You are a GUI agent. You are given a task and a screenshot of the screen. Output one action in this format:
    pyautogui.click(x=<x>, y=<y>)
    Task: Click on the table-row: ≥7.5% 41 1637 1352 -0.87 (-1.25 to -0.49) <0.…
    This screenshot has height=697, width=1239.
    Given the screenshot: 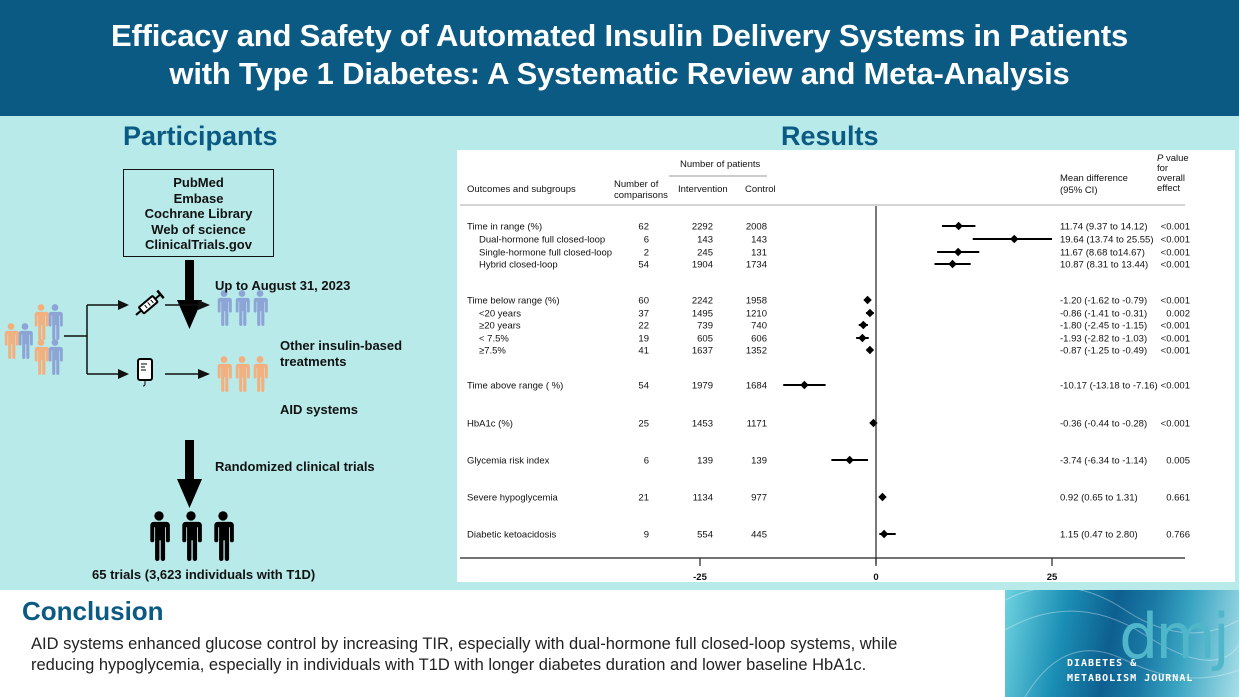 What is the action you would take?
    pyautogui.click(x=834, y=351)
    